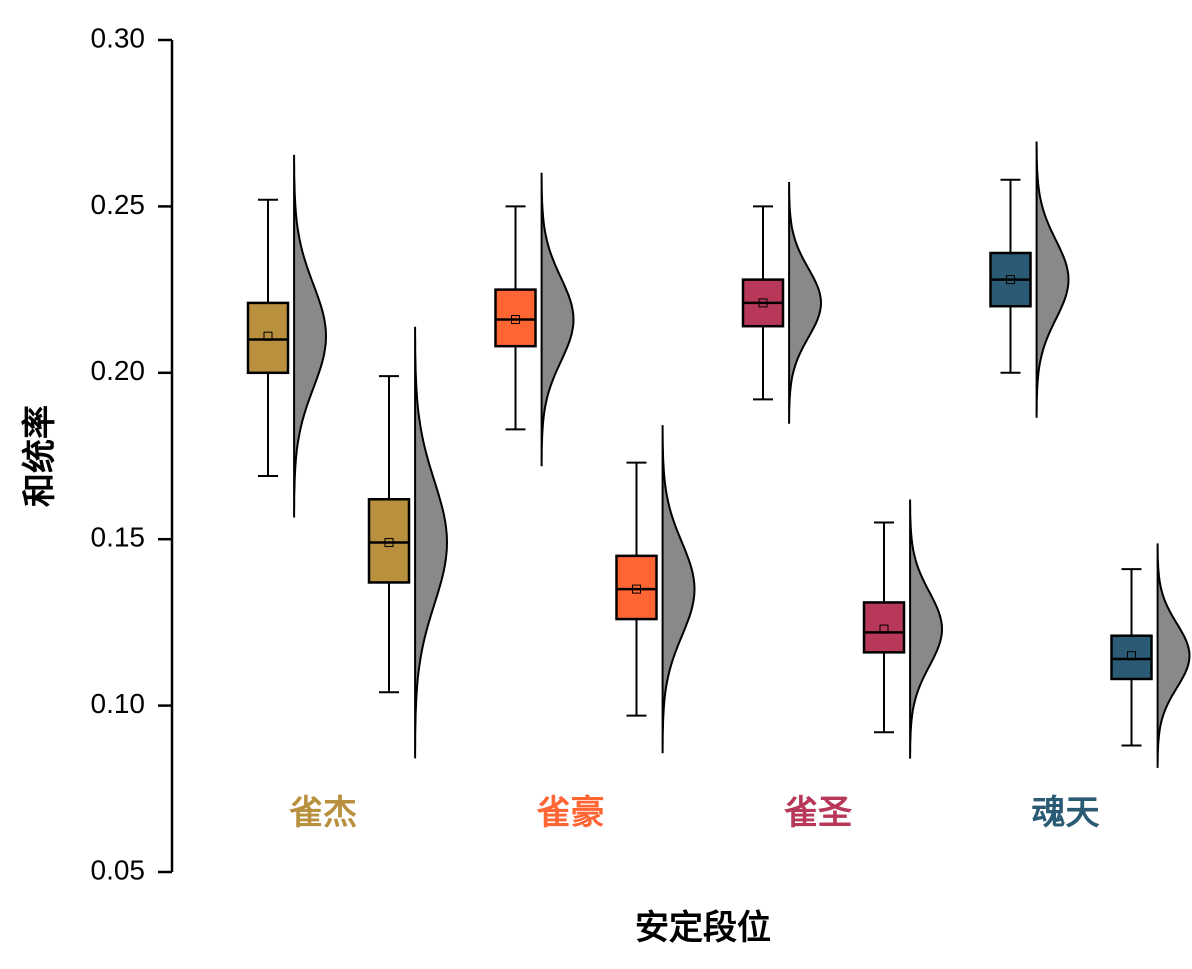 The height and width of the screenshot is (969, 1192). Describe the element at coordinates (118, 370) in the screenshot. I see `y-tick-label: 0.20` at that location.